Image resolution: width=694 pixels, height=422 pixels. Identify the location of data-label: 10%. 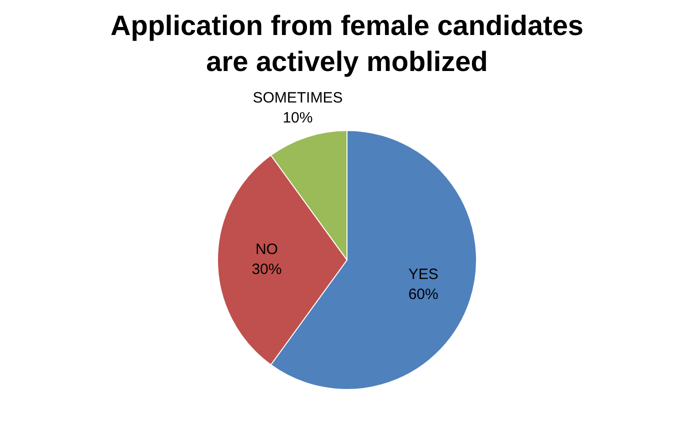
(297, 117).